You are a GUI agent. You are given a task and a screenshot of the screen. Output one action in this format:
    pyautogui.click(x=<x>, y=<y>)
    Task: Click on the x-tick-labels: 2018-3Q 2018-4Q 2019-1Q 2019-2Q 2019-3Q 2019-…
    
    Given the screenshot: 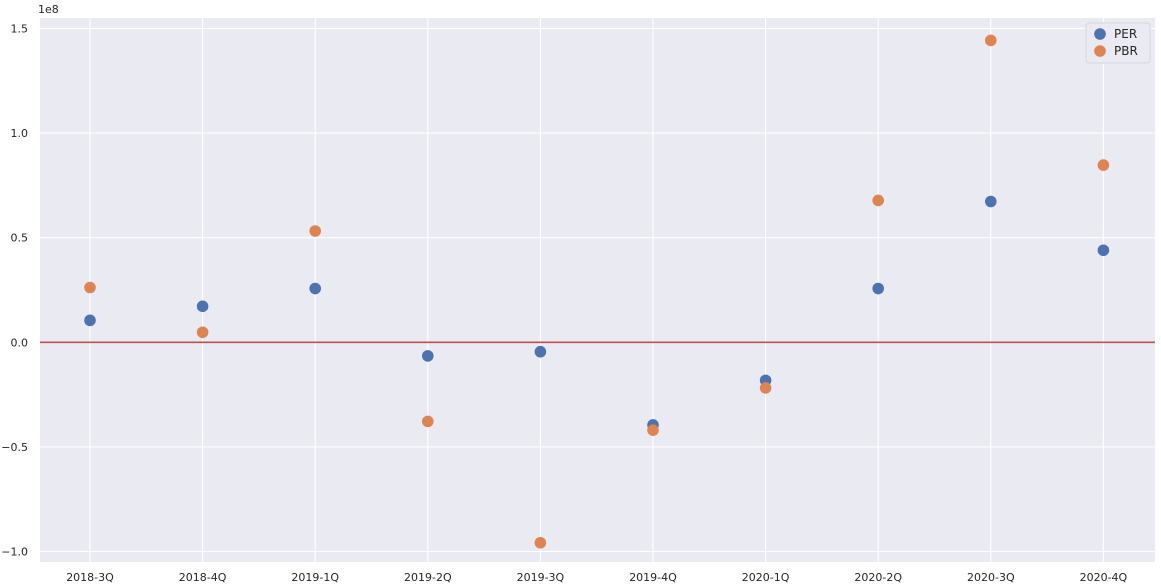 What is the action you would take?
    pyautogui.click(x=596, y=577)
    